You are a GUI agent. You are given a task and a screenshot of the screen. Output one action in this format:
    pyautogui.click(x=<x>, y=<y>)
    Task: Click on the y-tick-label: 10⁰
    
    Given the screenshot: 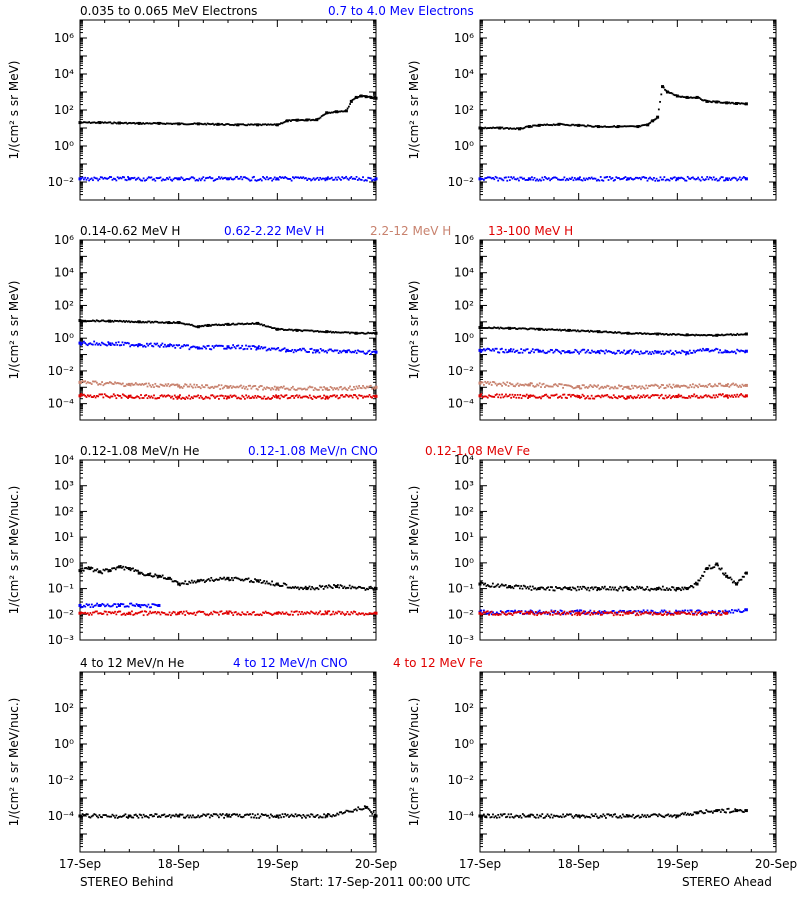 What is the action you would take?
    pyautogui.click(x=464, y=338)
    